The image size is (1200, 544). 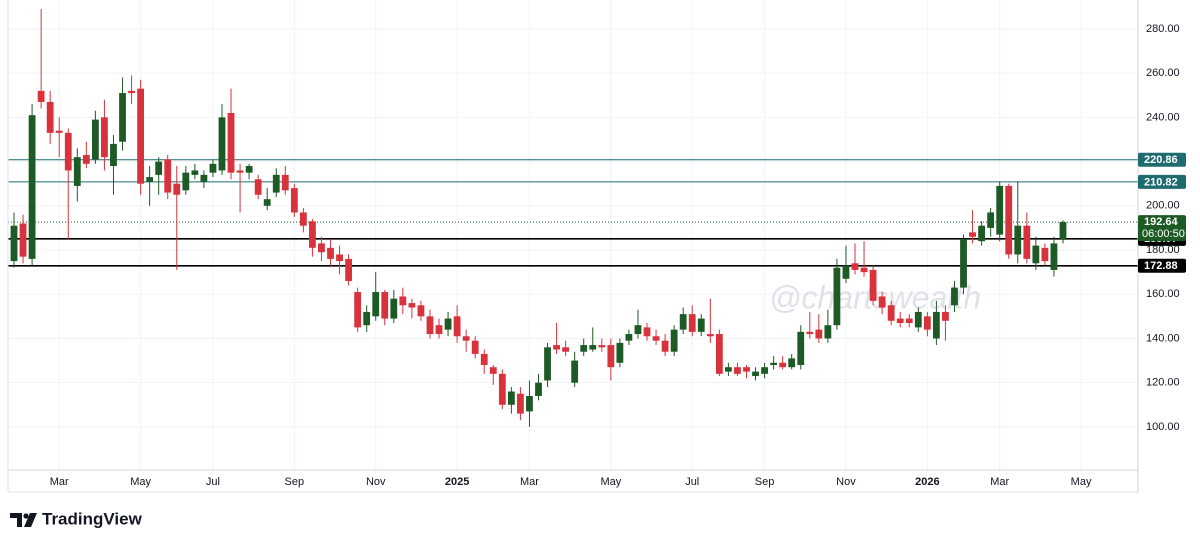 I want to click on level-label: 210.82, so click(x=1161, y=182).